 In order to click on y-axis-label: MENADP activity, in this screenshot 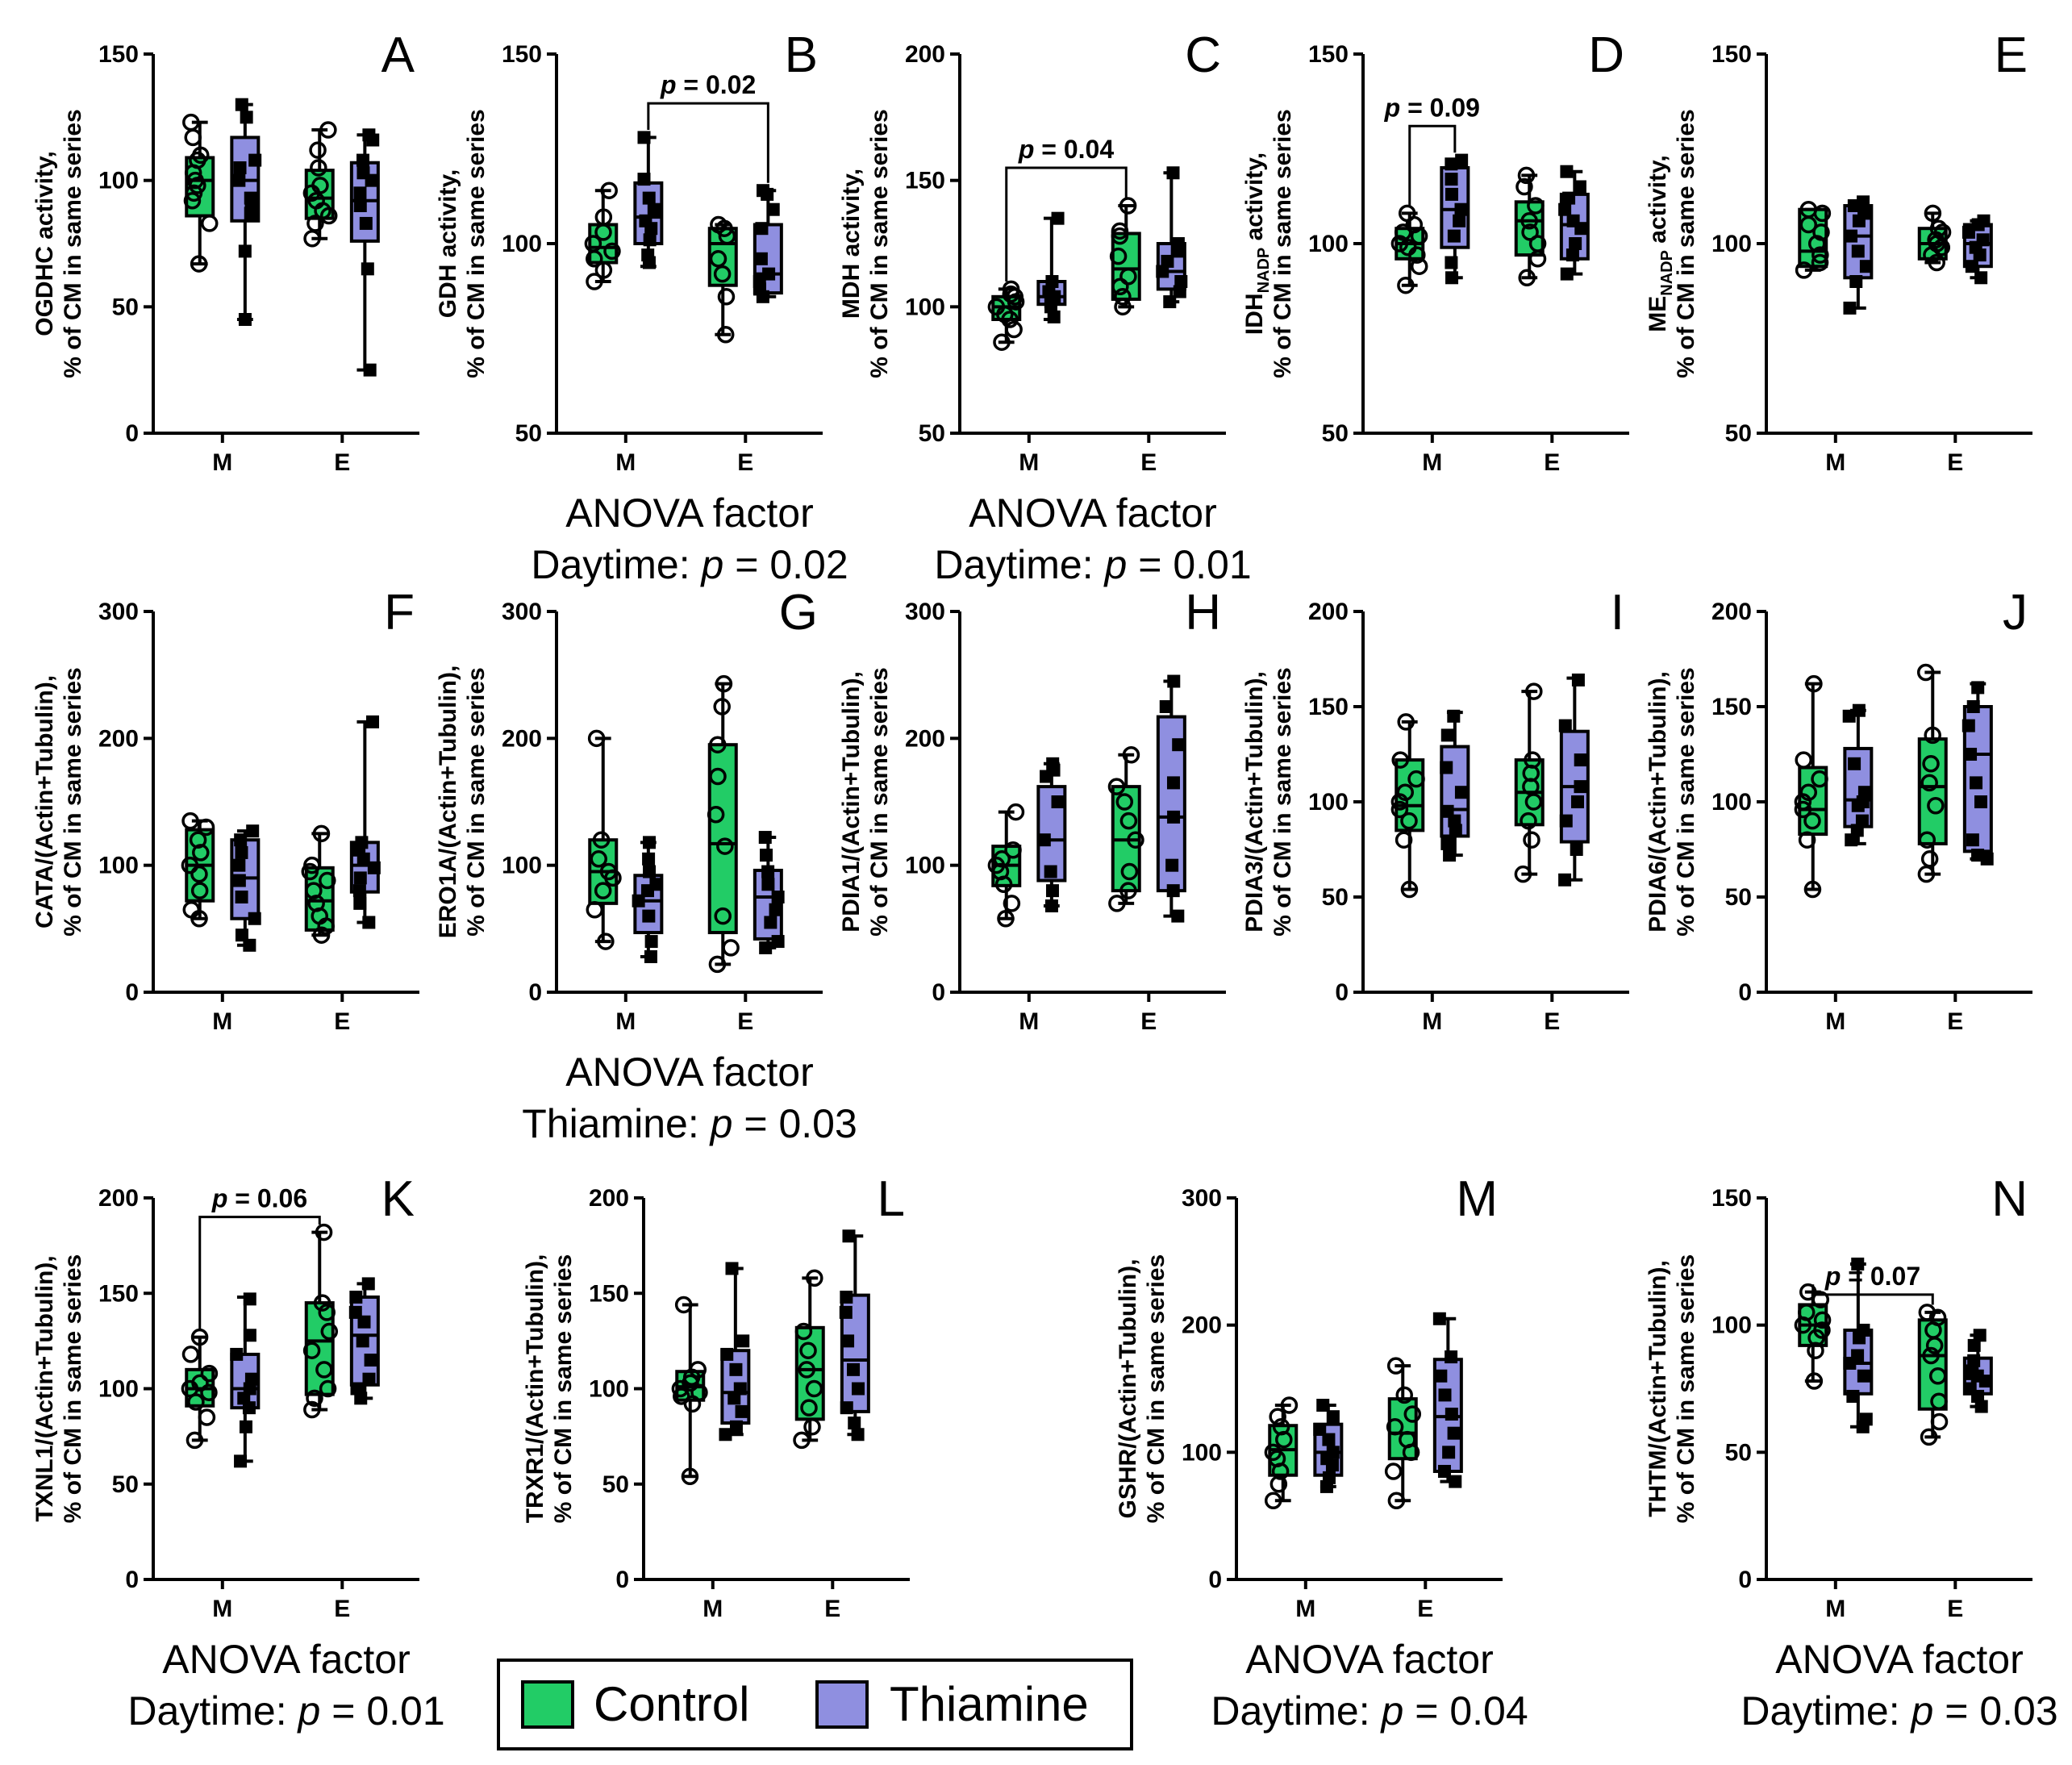, I will do `click(1661, 243)`.